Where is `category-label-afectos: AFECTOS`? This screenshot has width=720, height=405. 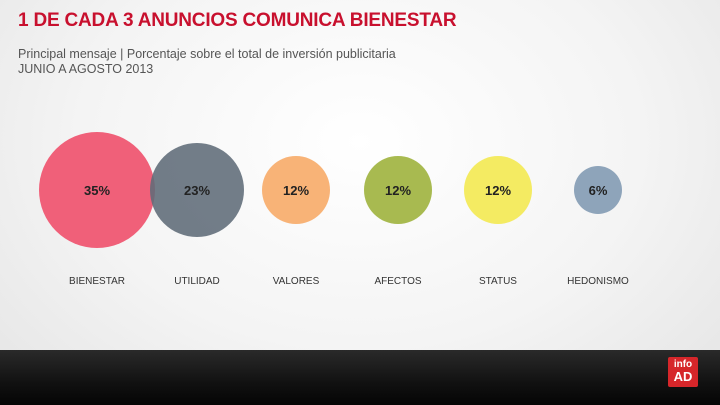 category-label-afectos: AFECTOS is located at coordinates (397, 281).